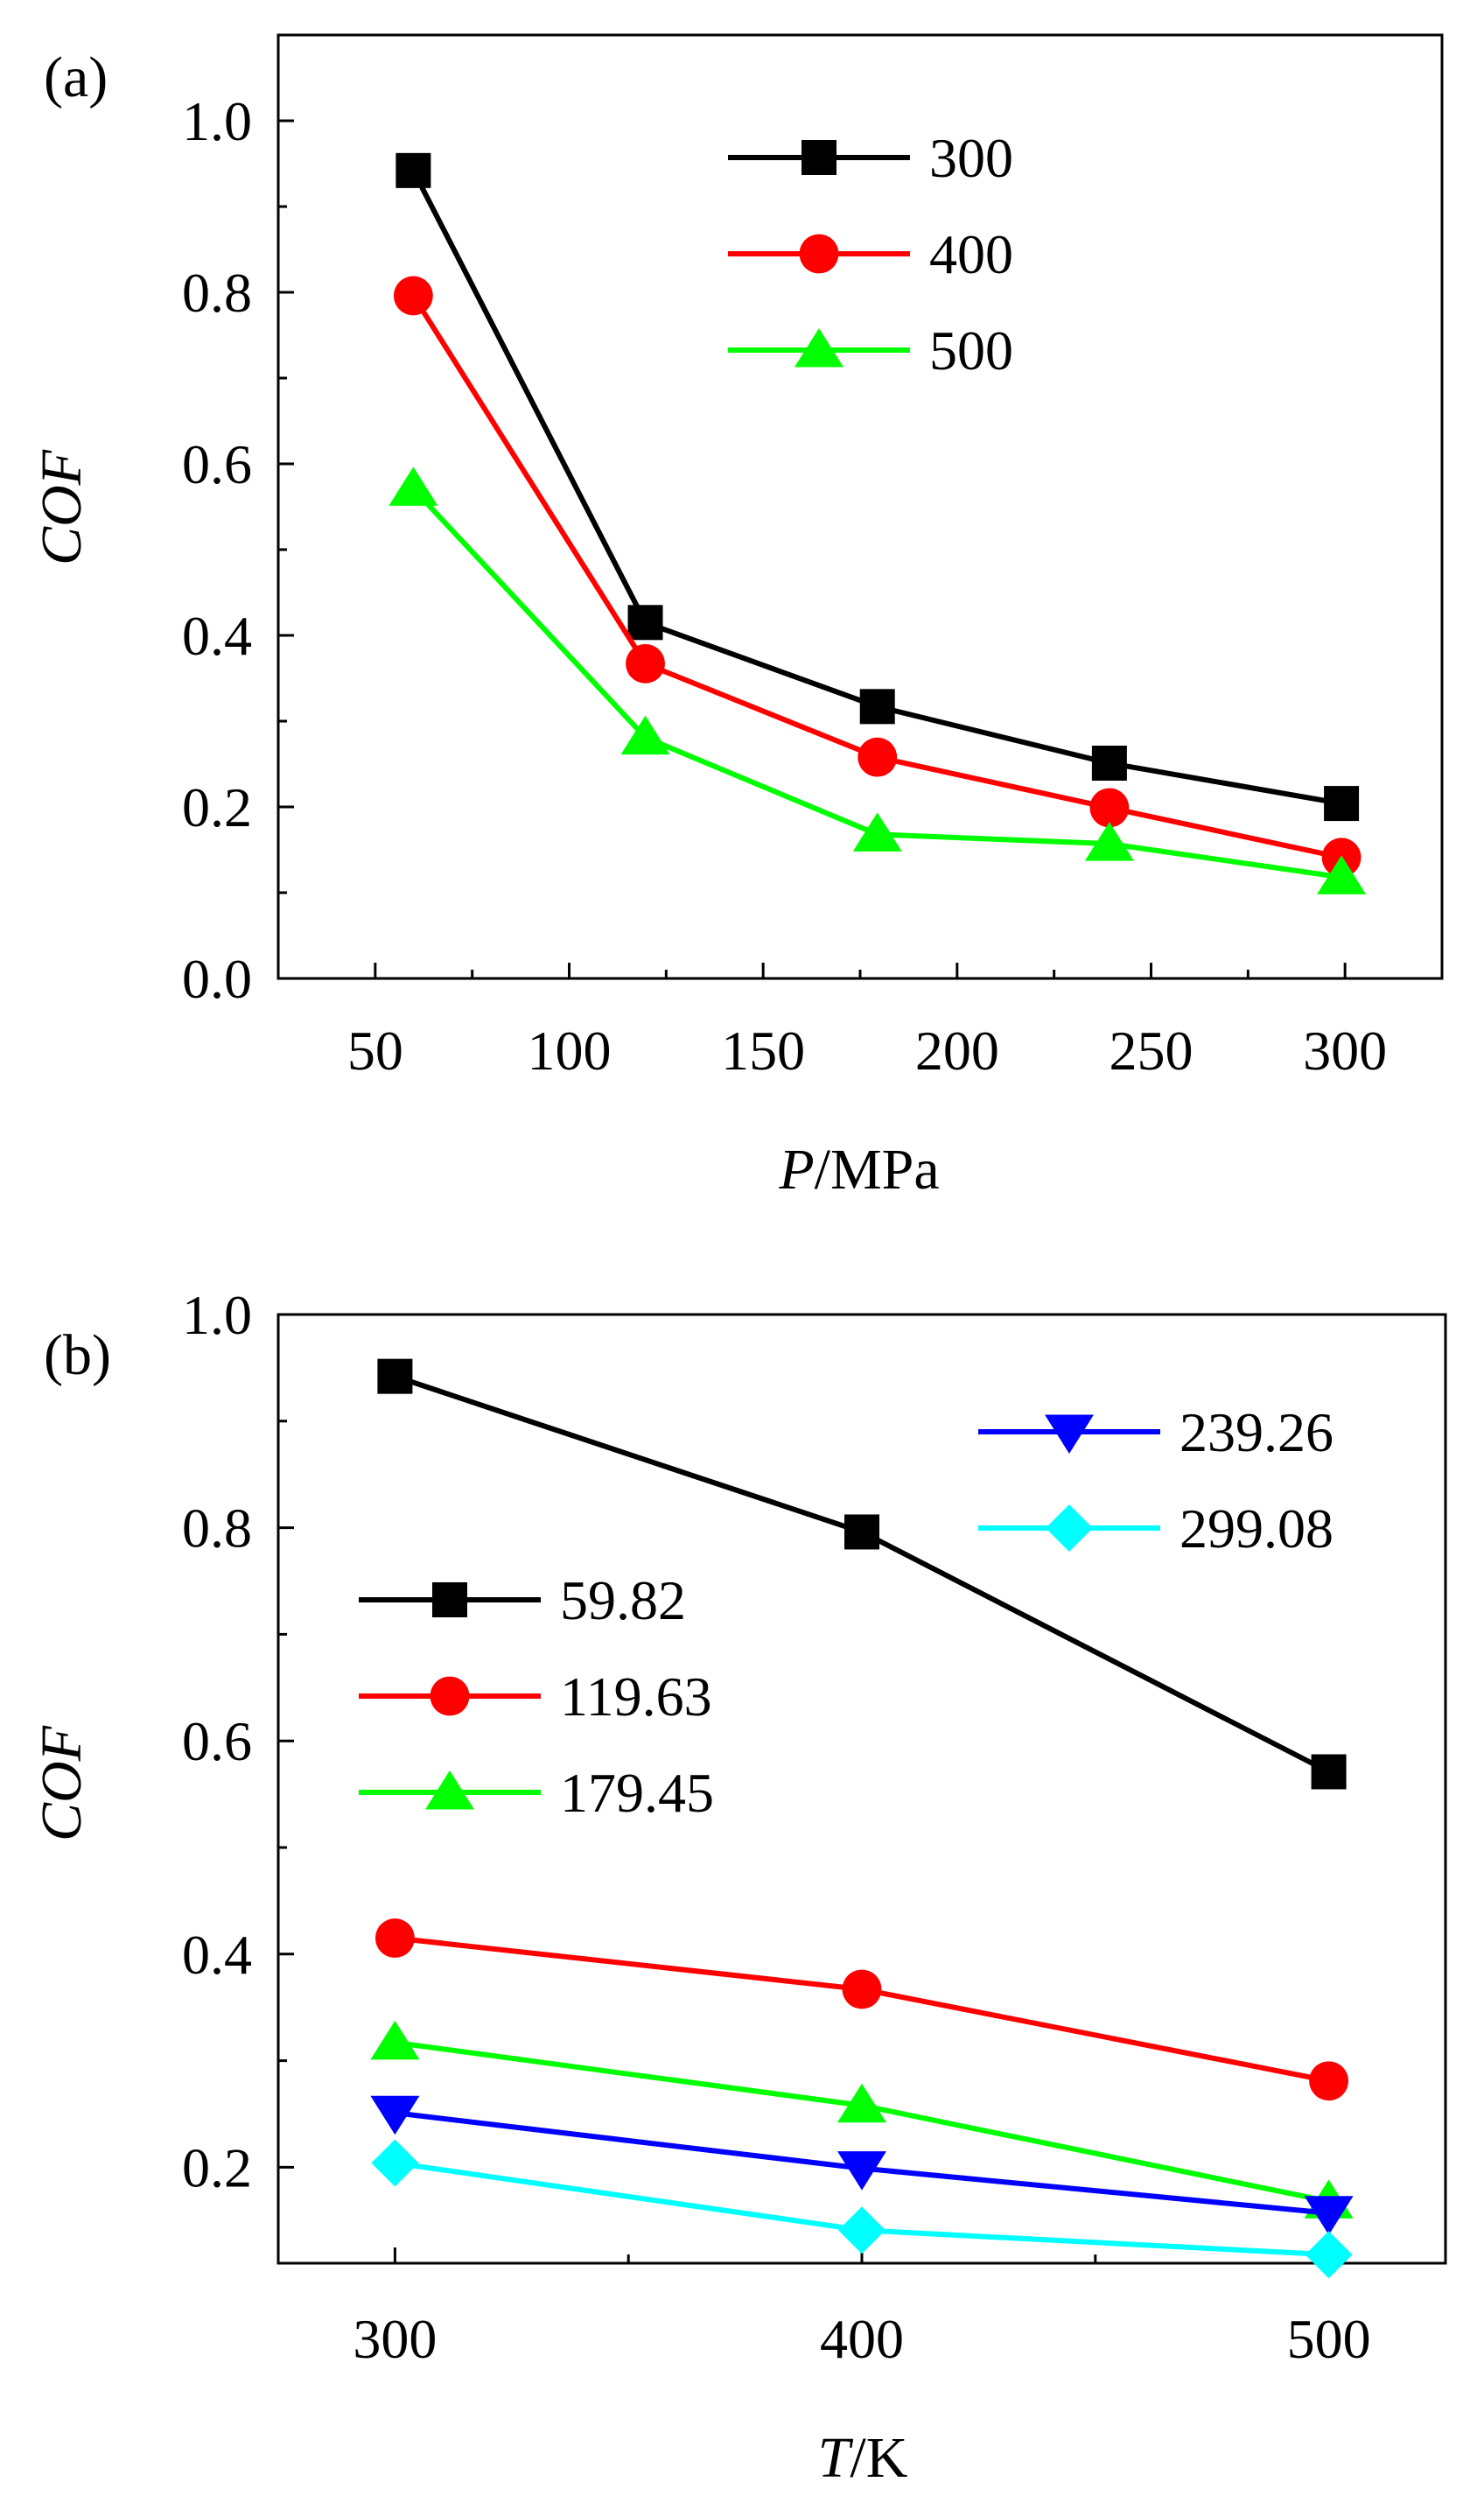 The height and width of the screenshot is (2496, 1484). What do you see at coordinates (870, 158) in the screenshot?
I see `legend-item: 300` at bounding box center [870, 158].